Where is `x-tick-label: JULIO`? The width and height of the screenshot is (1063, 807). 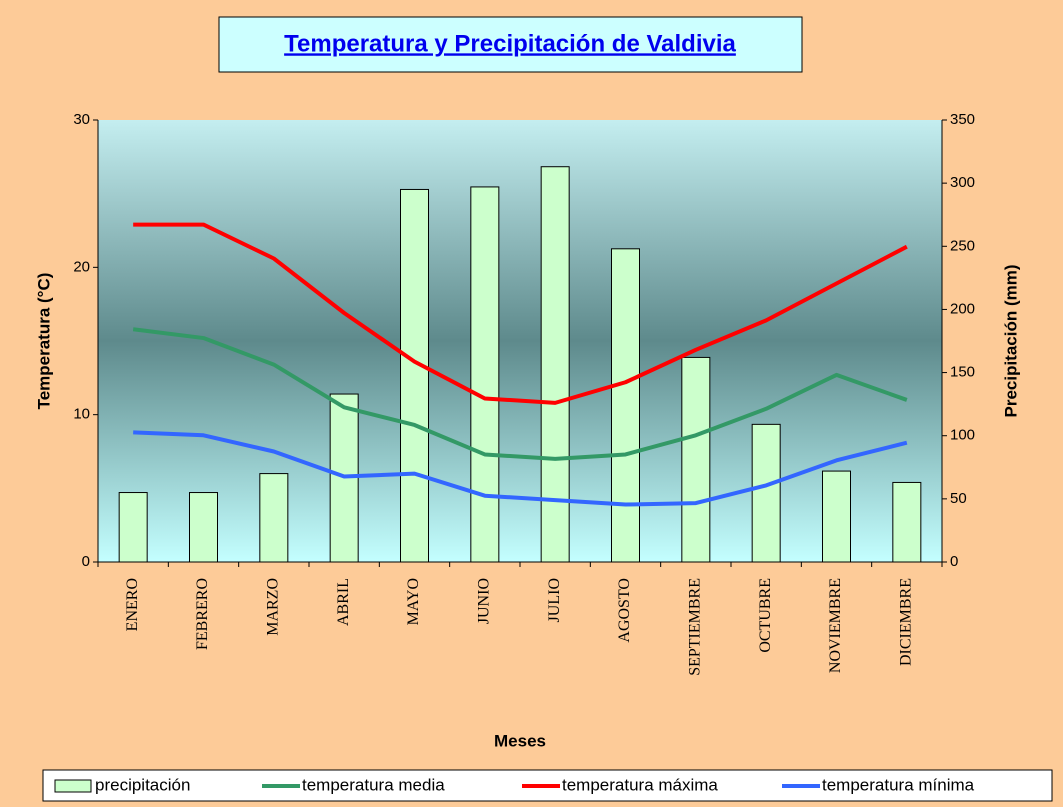 x-tick-label: JULIO is located at coordinates (554, 600).